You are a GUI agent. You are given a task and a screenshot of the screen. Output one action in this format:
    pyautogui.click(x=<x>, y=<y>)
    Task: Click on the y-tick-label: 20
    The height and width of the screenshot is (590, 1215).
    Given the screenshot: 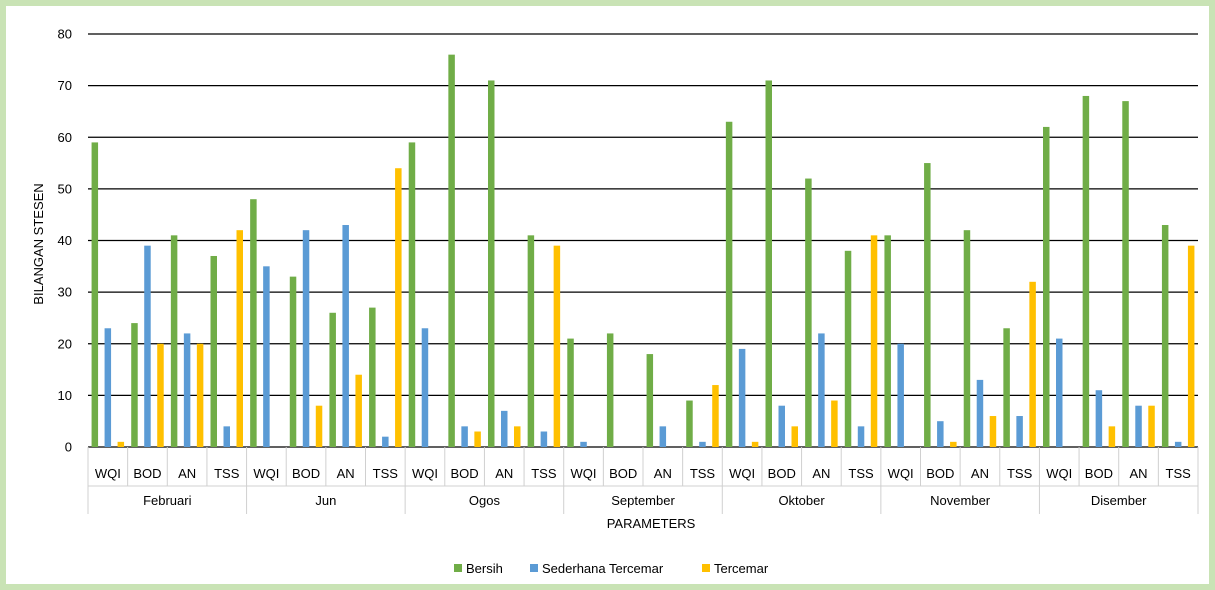 What is the action you would take?
    pyautogui.click(x=65, y=343)
    